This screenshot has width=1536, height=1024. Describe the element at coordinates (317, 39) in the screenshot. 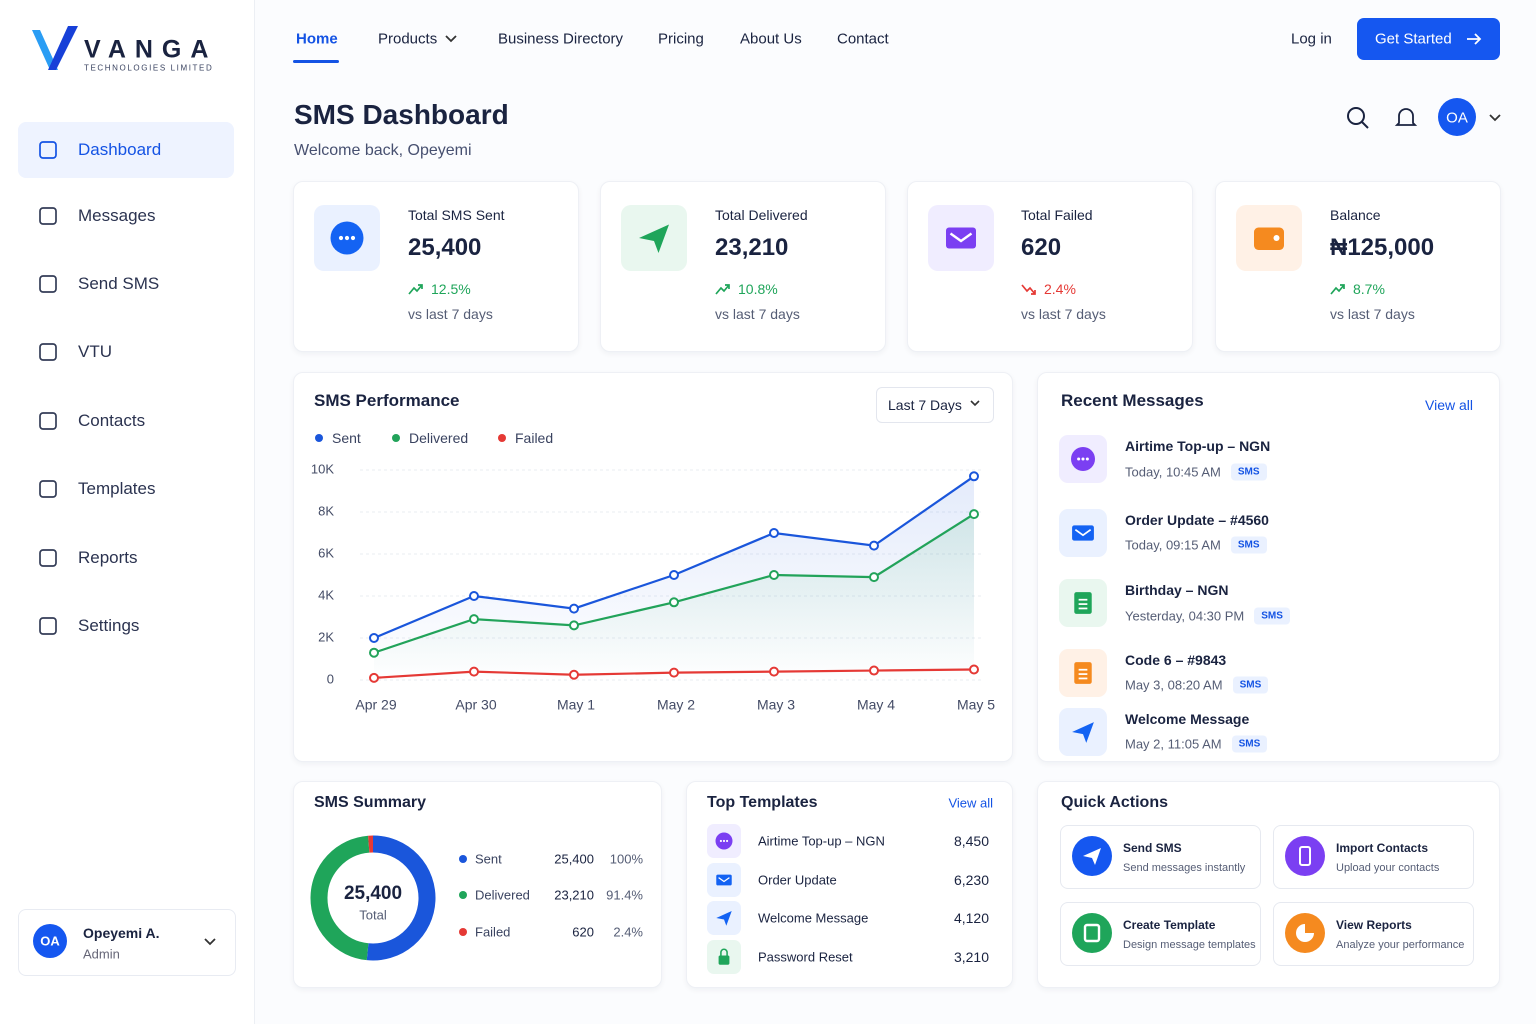

I see `nav-link: Home` at that location.